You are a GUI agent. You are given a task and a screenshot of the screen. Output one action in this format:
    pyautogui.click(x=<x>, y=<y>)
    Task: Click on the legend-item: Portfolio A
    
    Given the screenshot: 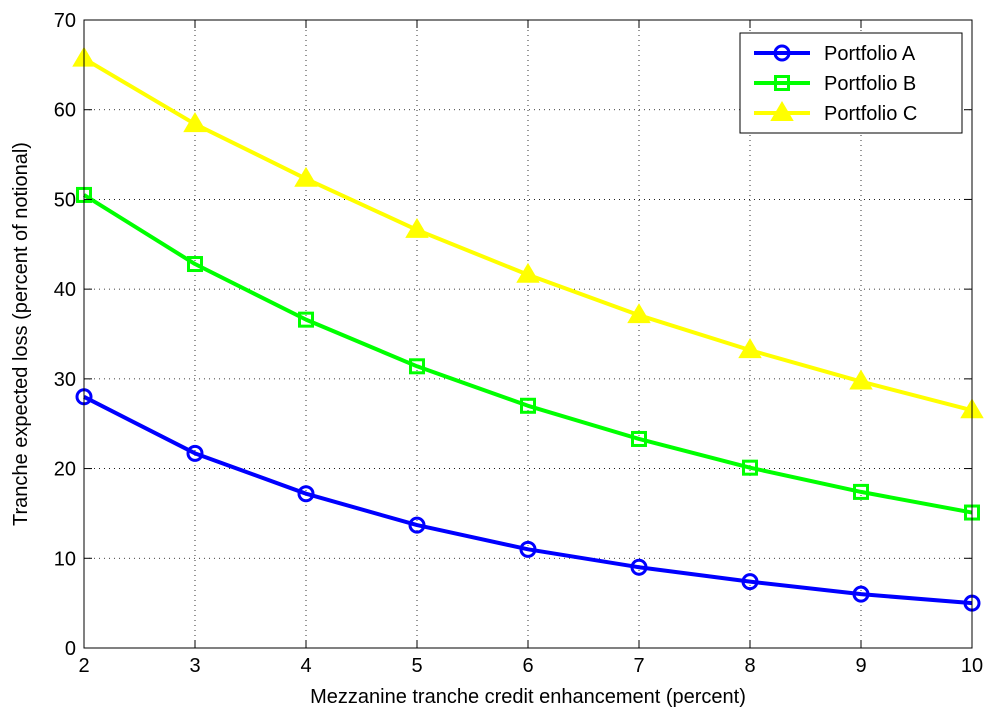 What is the action you would take?
    pyautogui.click(x=835, y=54)
    